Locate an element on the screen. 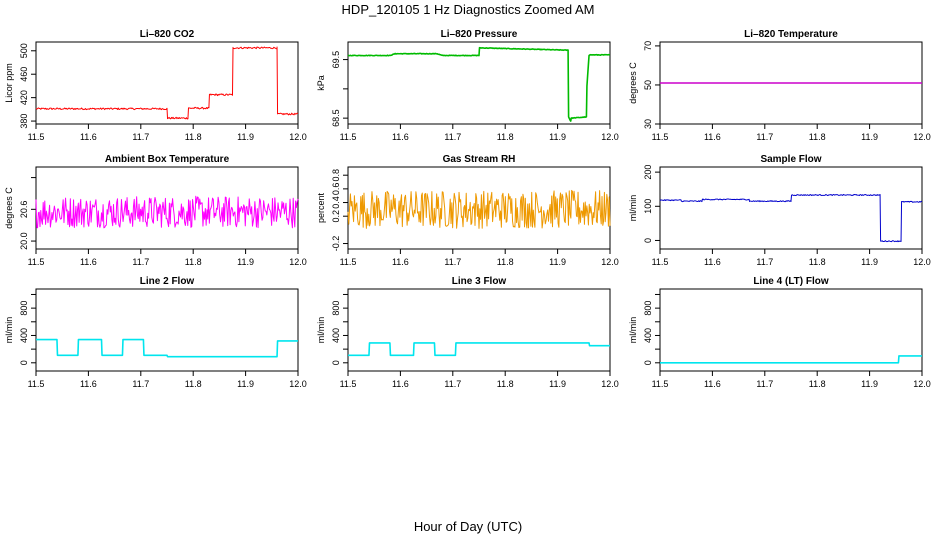 This screenshot has height=540, width=936. y-tick-label: 460 is located at coordinates (24, 74).